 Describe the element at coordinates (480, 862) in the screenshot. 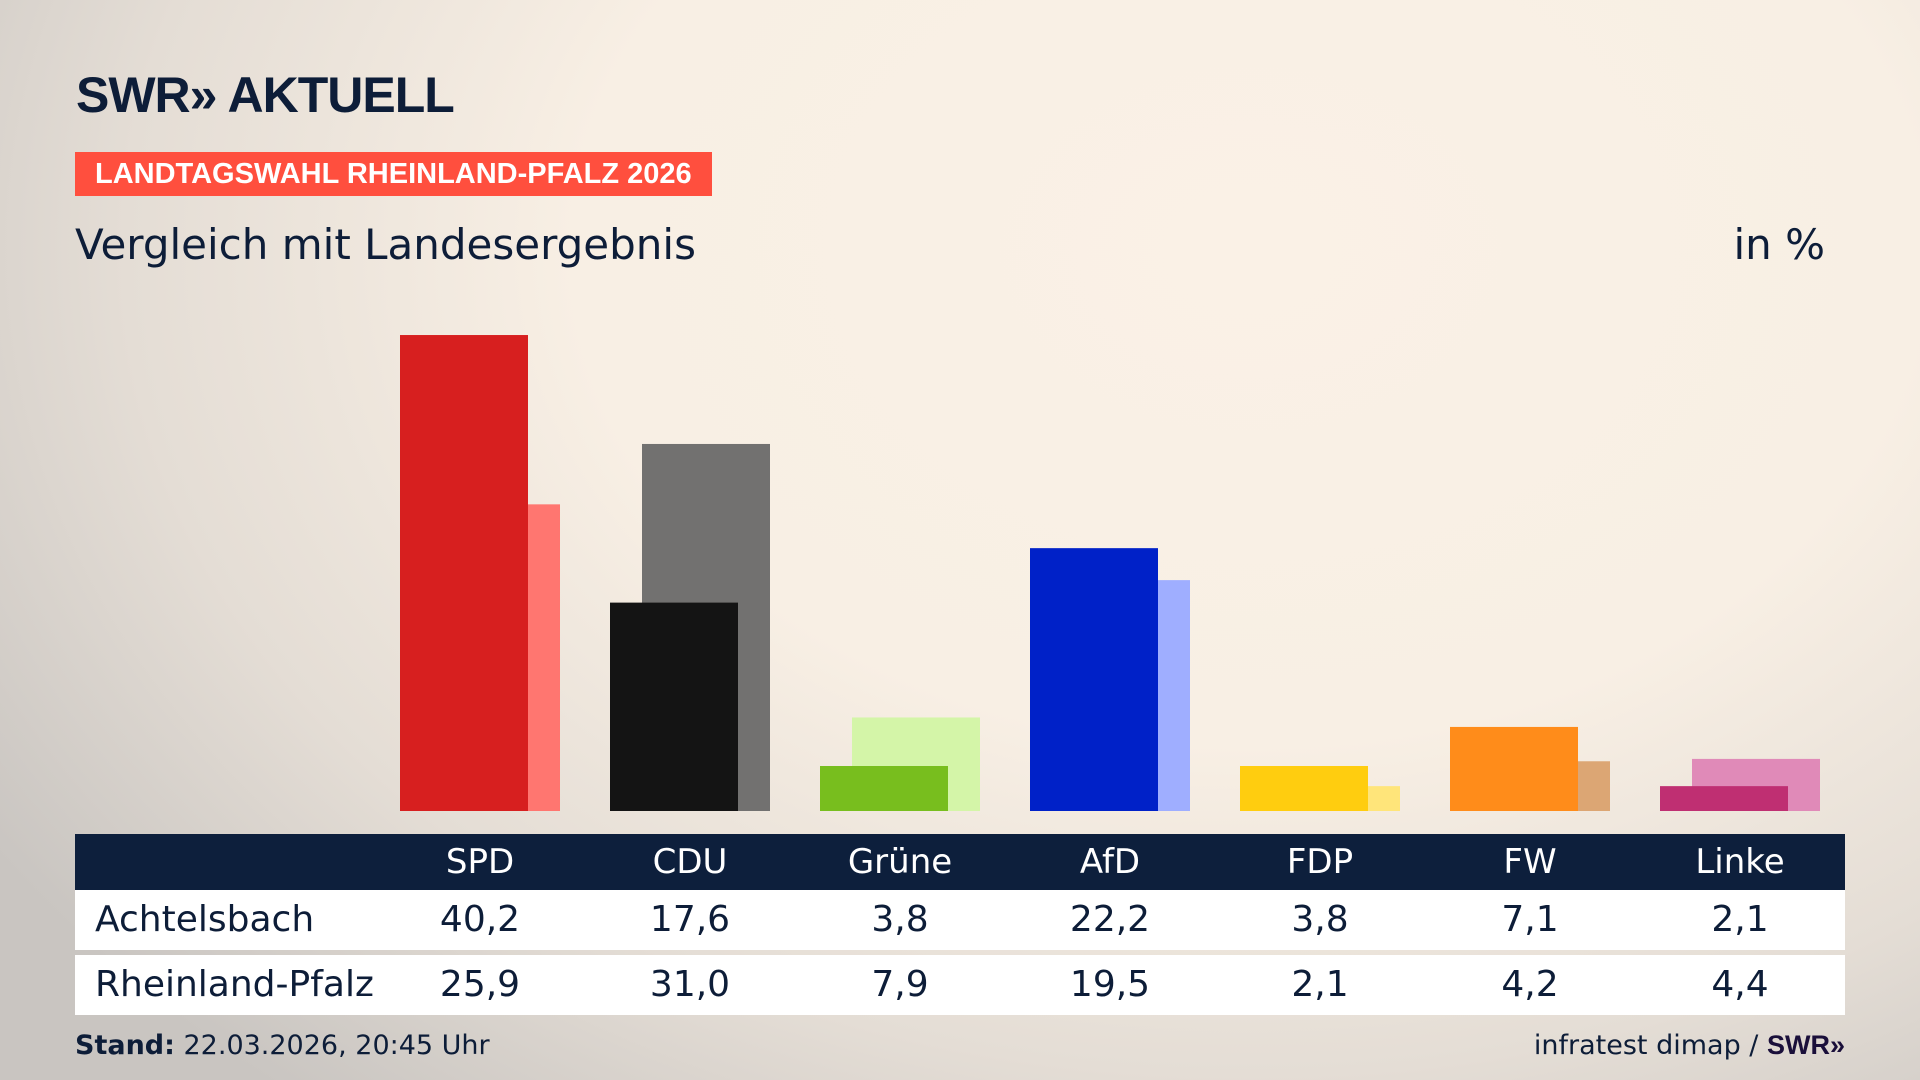

I see `column-header: SPD` at that location.